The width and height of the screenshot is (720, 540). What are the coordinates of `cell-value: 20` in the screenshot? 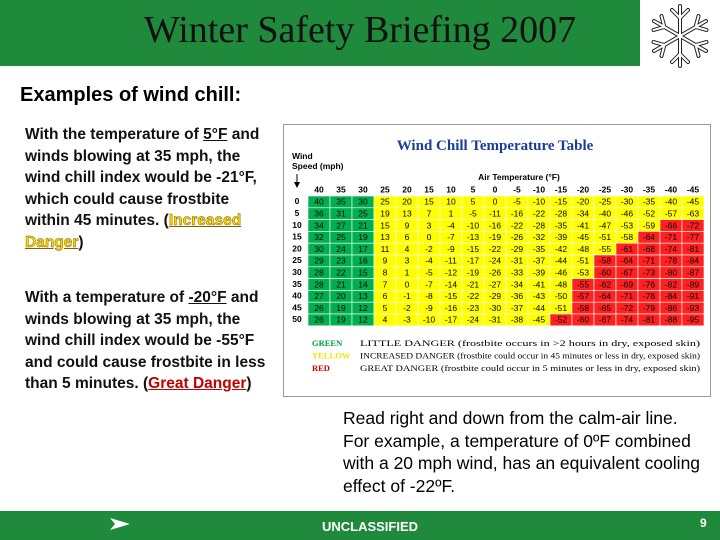 It's located at (341, 296).